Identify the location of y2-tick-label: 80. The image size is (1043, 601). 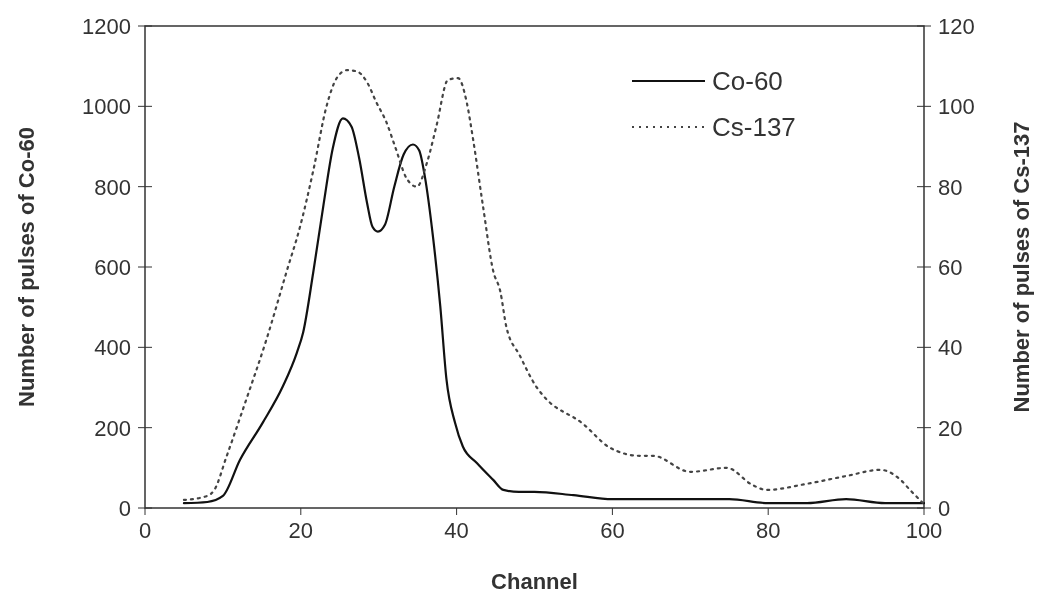
(950, 187).